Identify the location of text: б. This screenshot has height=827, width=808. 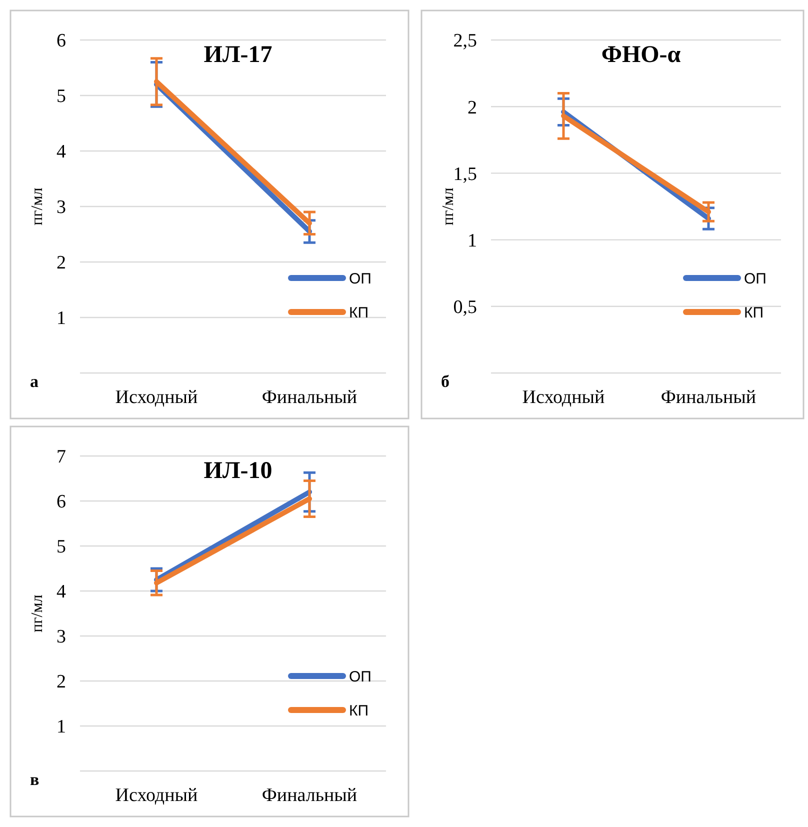
(445, 381).